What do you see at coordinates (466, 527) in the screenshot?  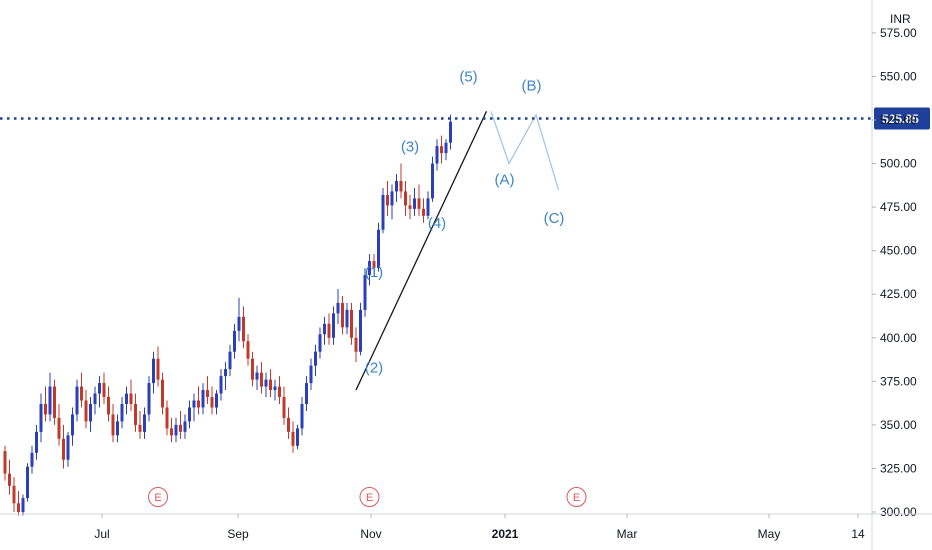 I see `time-axis: Jul Sep Nov 2021 Mar May 14` at bounding box center [466, 527].